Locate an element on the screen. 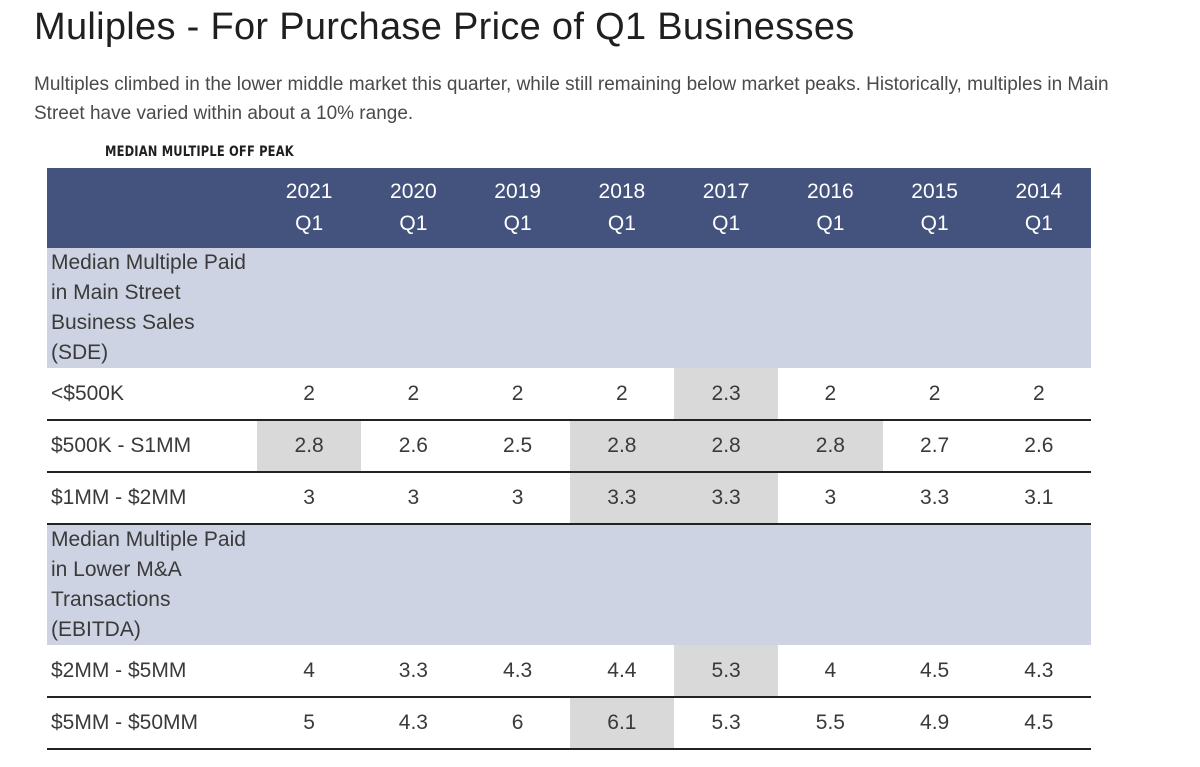 Image resolution: width=1200 pixels, height=767 pixels. column-year-label: 2015 is located at coordinates (934, 191).